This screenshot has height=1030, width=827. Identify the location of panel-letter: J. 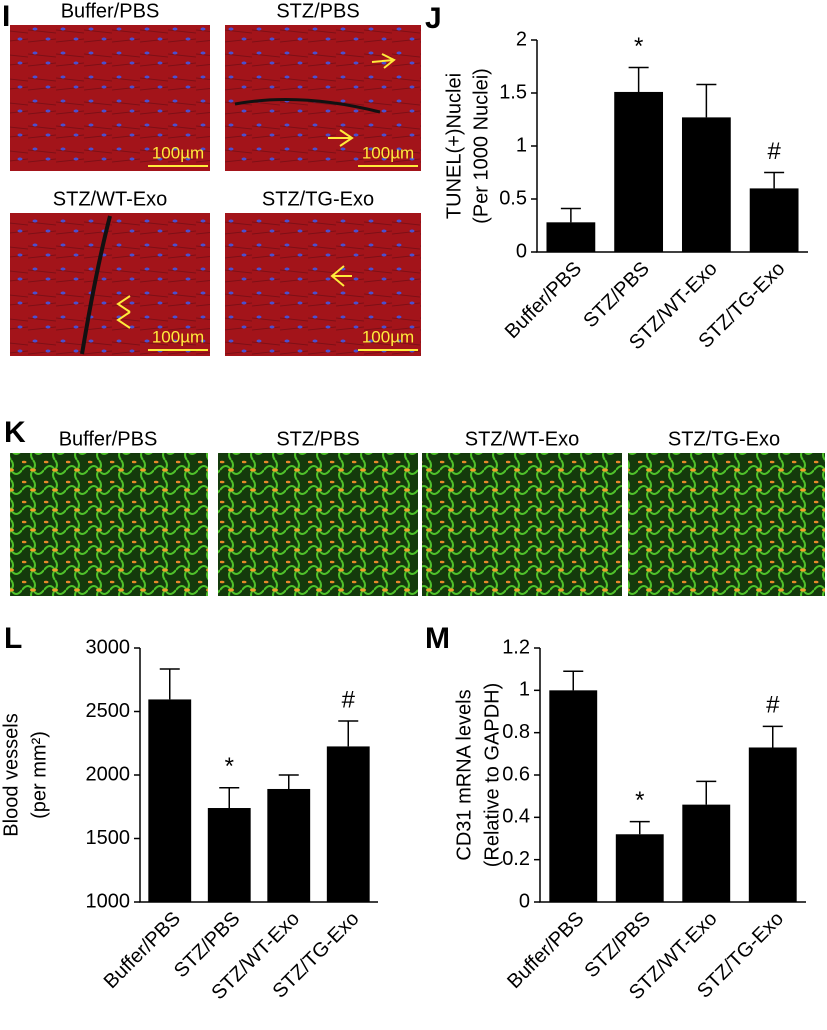
(433, 18).